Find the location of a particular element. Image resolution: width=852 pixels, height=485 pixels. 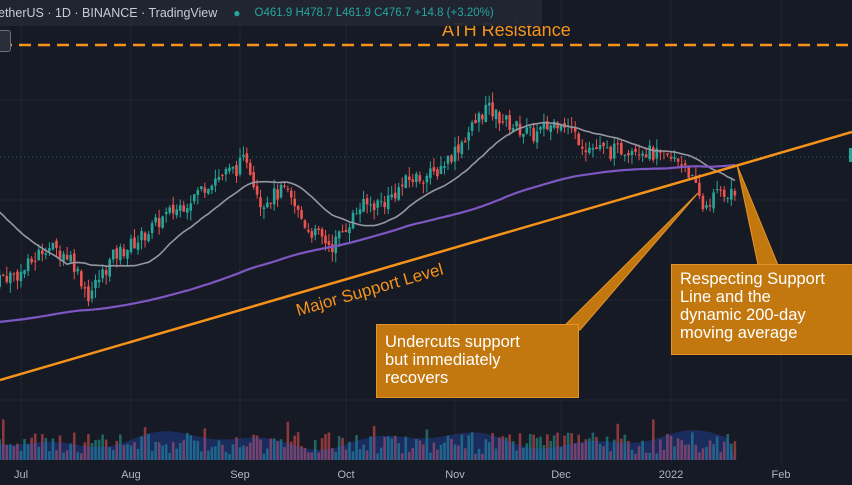

time-axis: Jul Aug Sep Oct Nov Dec 2022 Feb is located at coordinates (402, 475).